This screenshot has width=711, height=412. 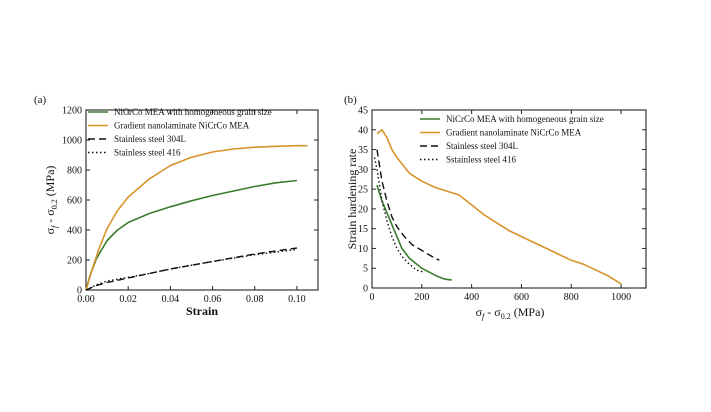 What do you see at coordinates (421, 297) in the screenshot?
I see `x-tick-label: 200` at bounding box center [421, 297].